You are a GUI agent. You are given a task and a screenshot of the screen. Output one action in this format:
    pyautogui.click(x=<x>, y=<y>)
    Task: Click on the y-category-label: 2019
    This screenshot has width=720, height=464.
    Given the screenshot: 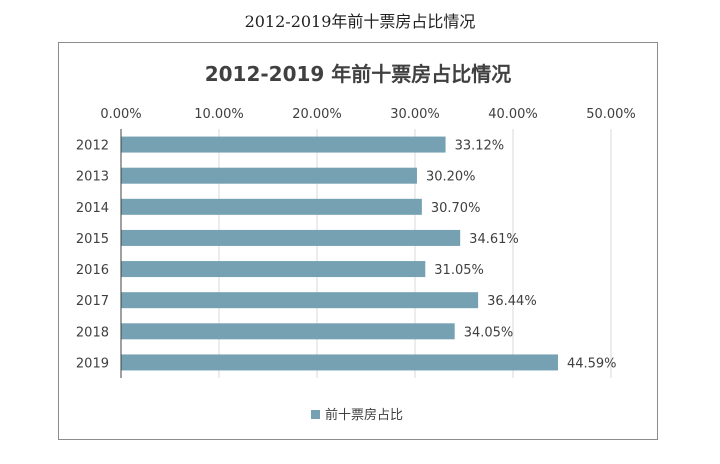 What is the action you would take?
    pyautogui.click(x=92, y=363)
    